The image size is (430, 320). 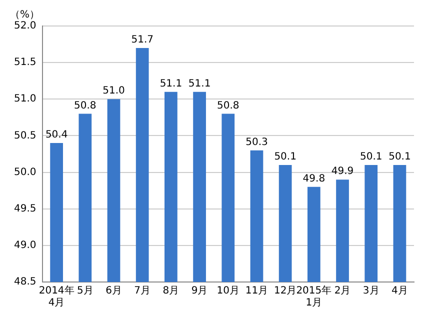 What do you see at coordinates (25, 26) in the screenshot?
I see `y-tick-label: 52.0` at bounding box center [25, 26].